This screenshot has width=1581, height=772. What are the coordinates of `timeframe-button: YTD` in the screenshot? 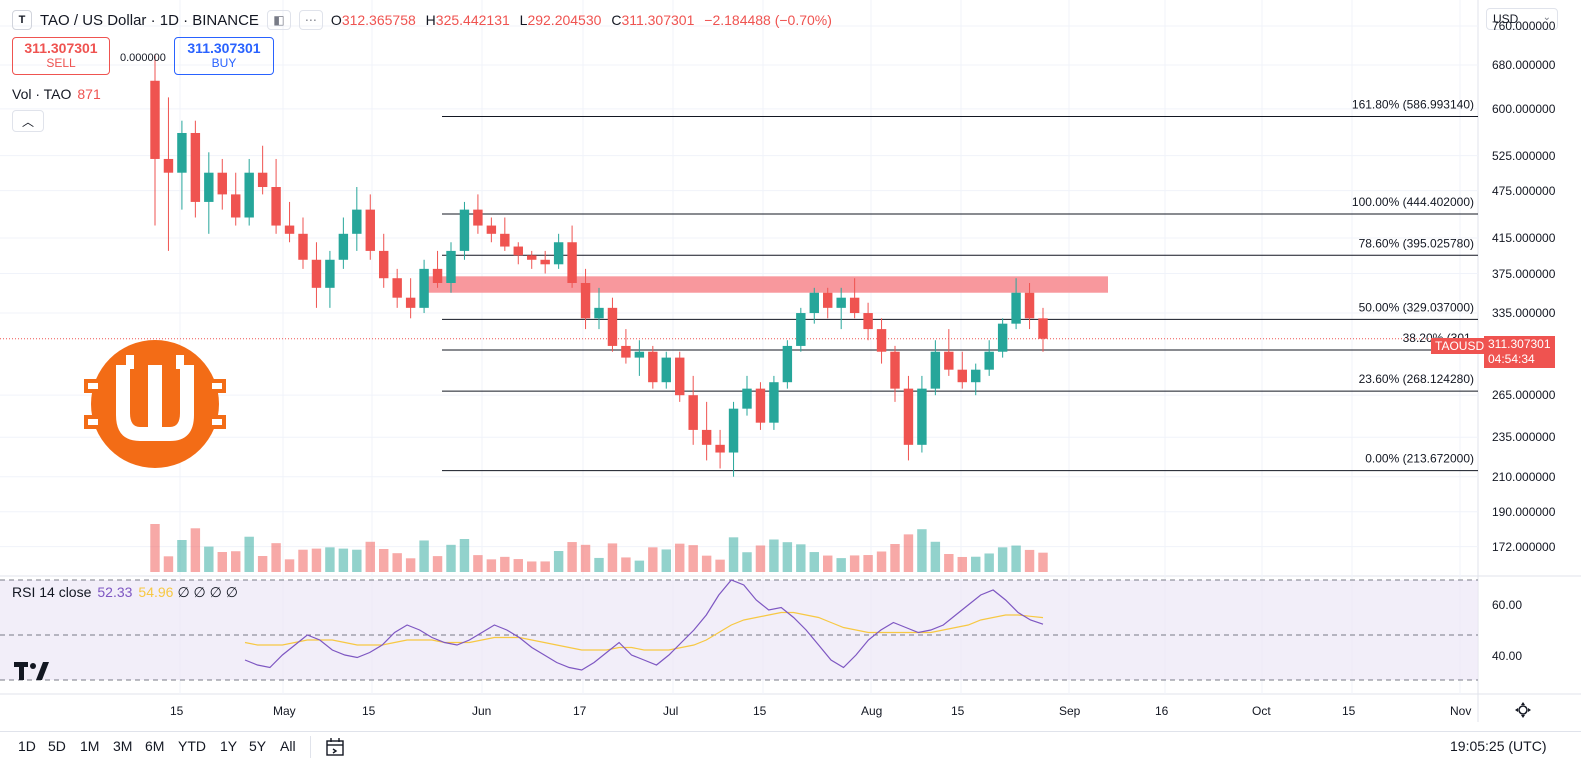 It's located at (192, 746).